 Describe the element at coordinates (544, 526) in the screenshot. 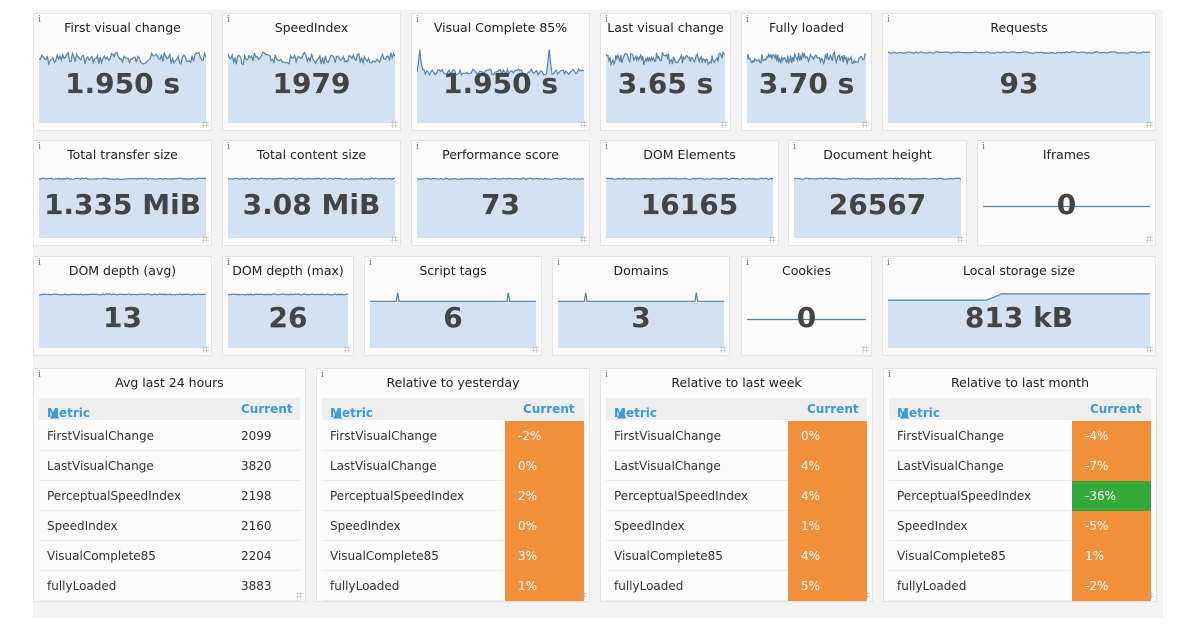

I see `change-badge: 0%` at that location.